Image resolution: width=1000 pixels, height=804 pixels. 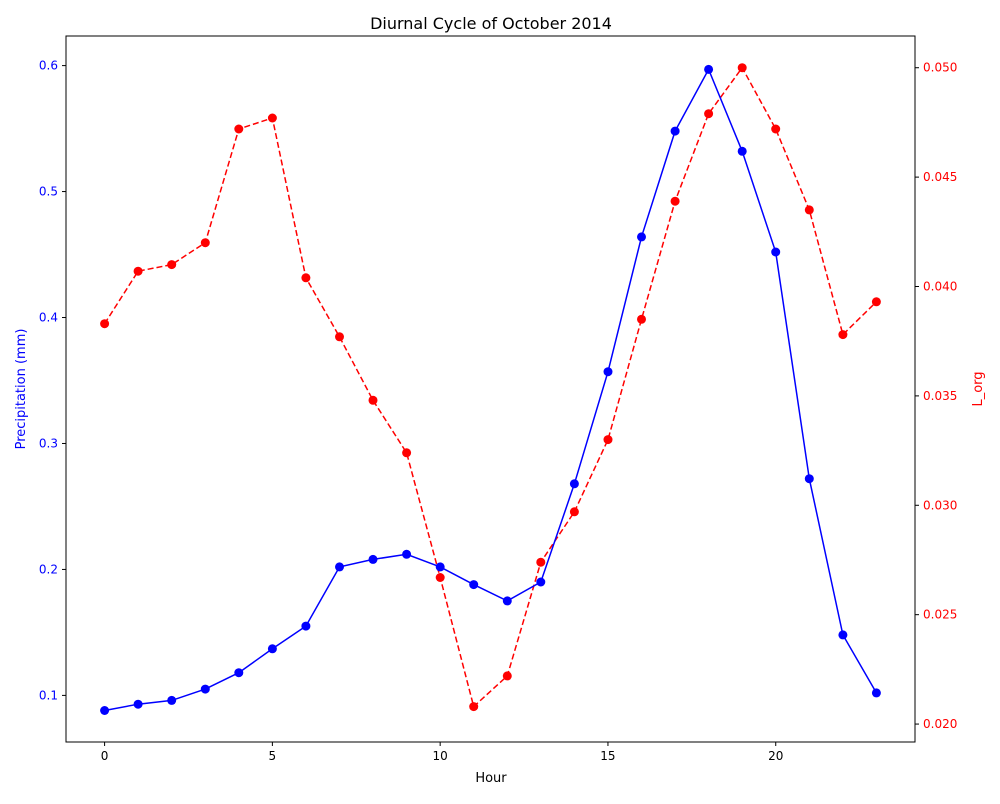 What do you see at coordinates (940, 505) in the screenshot?
I see `right-y-tick-label: 0.030` at bounding box center [940, 505].